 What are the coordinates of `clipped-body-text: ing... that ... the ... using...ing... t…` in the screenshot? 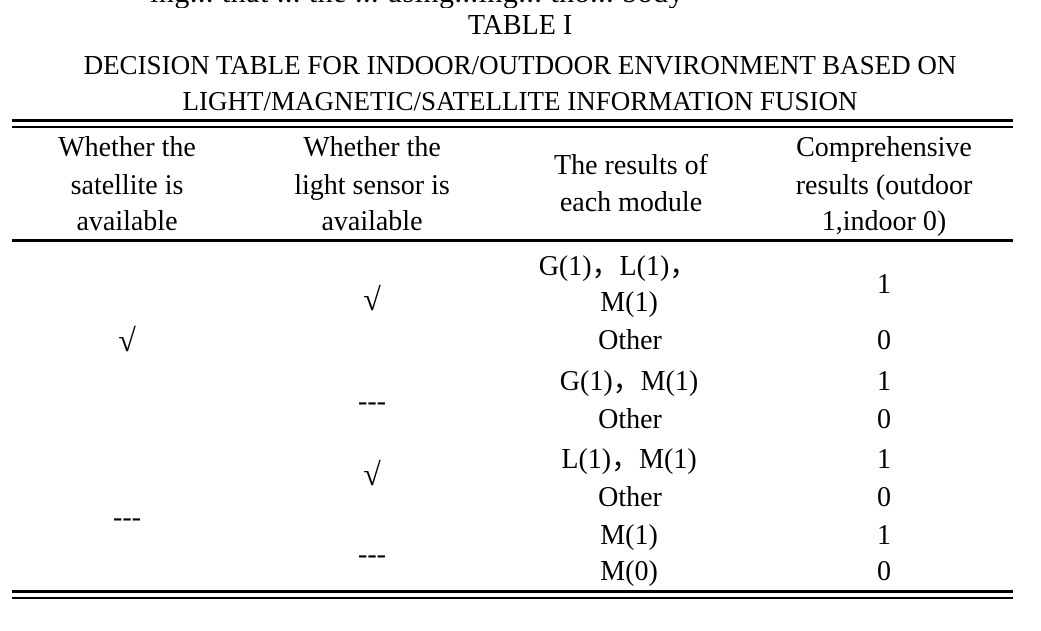 It's located at (520, 4).